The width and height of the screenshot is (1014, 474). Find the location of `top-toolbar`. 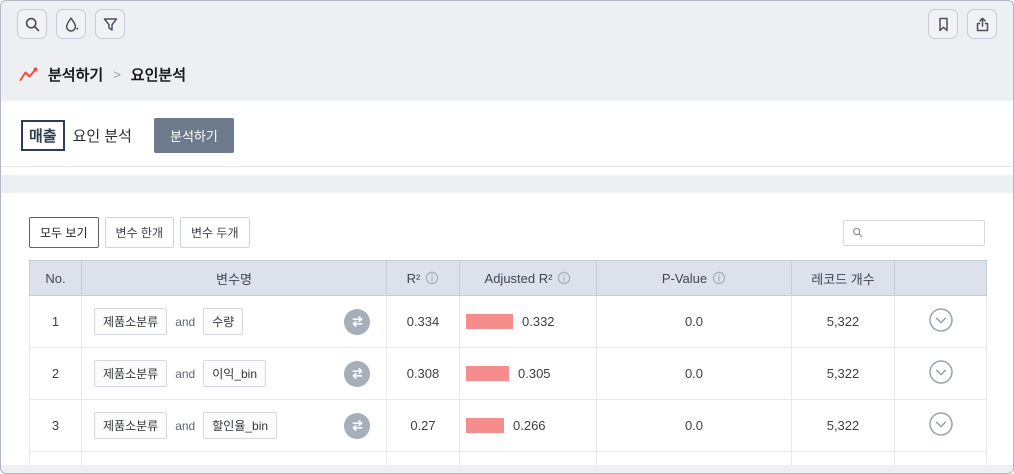

top-toolbar is located at coordinates (507, 20).